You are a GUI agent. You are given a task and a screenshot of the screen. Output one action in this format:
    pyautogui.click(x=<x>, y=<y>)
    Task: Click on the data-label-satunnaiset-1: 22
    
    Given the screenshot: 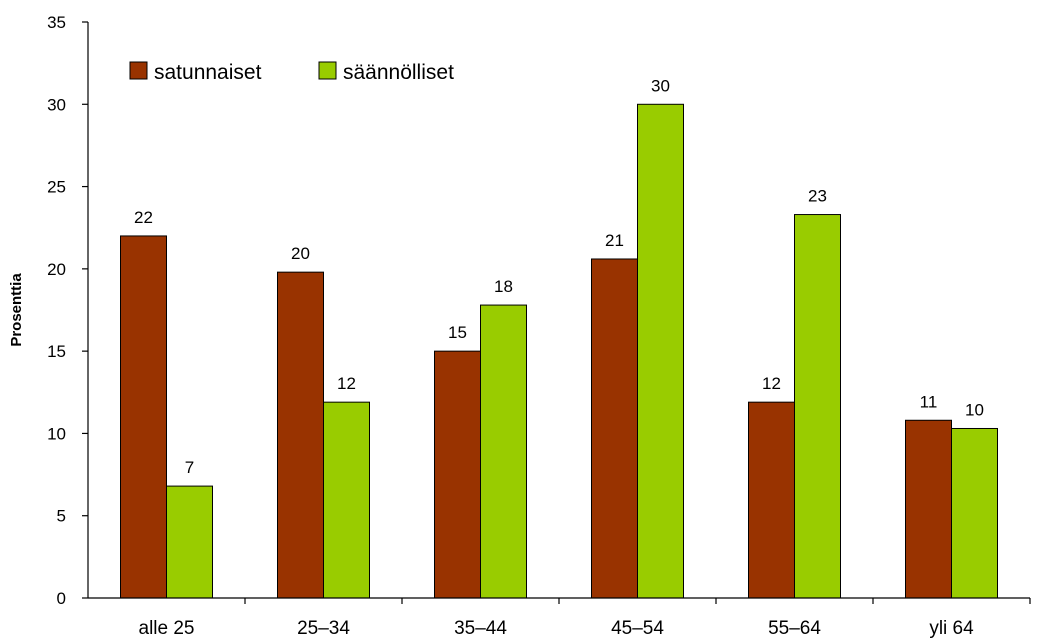 What is the action you would take?
    pyautogui.click(x=143, y=217)
    